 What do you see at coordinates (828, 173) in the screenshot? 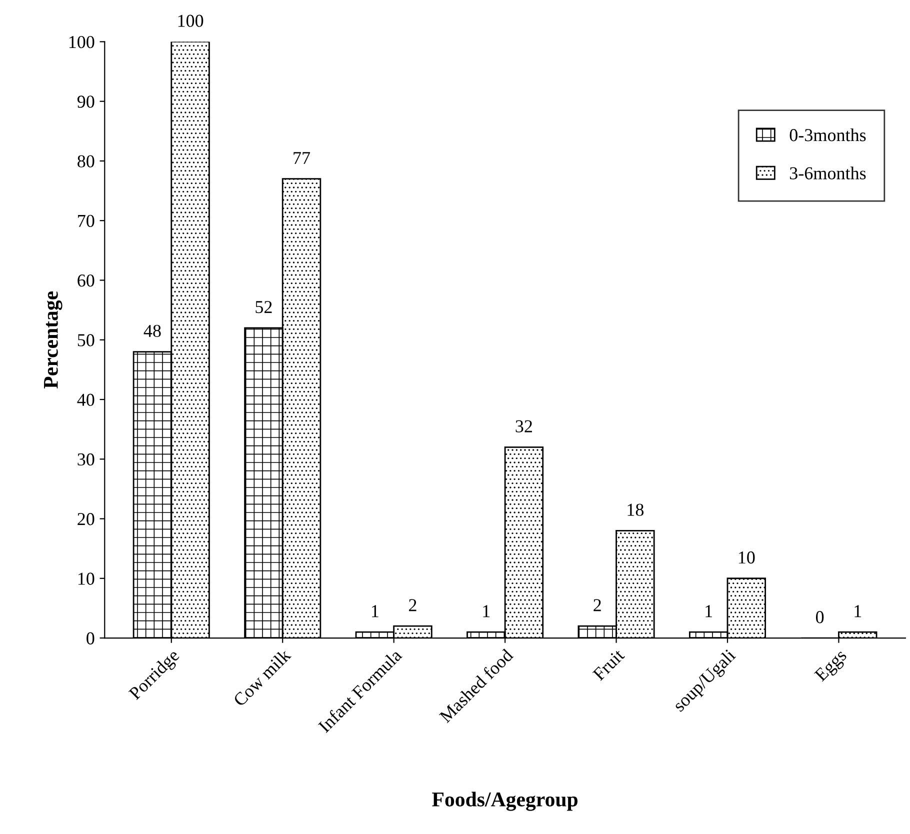
I see `legend-label: 3-6months` at bounding box center [828, 173].